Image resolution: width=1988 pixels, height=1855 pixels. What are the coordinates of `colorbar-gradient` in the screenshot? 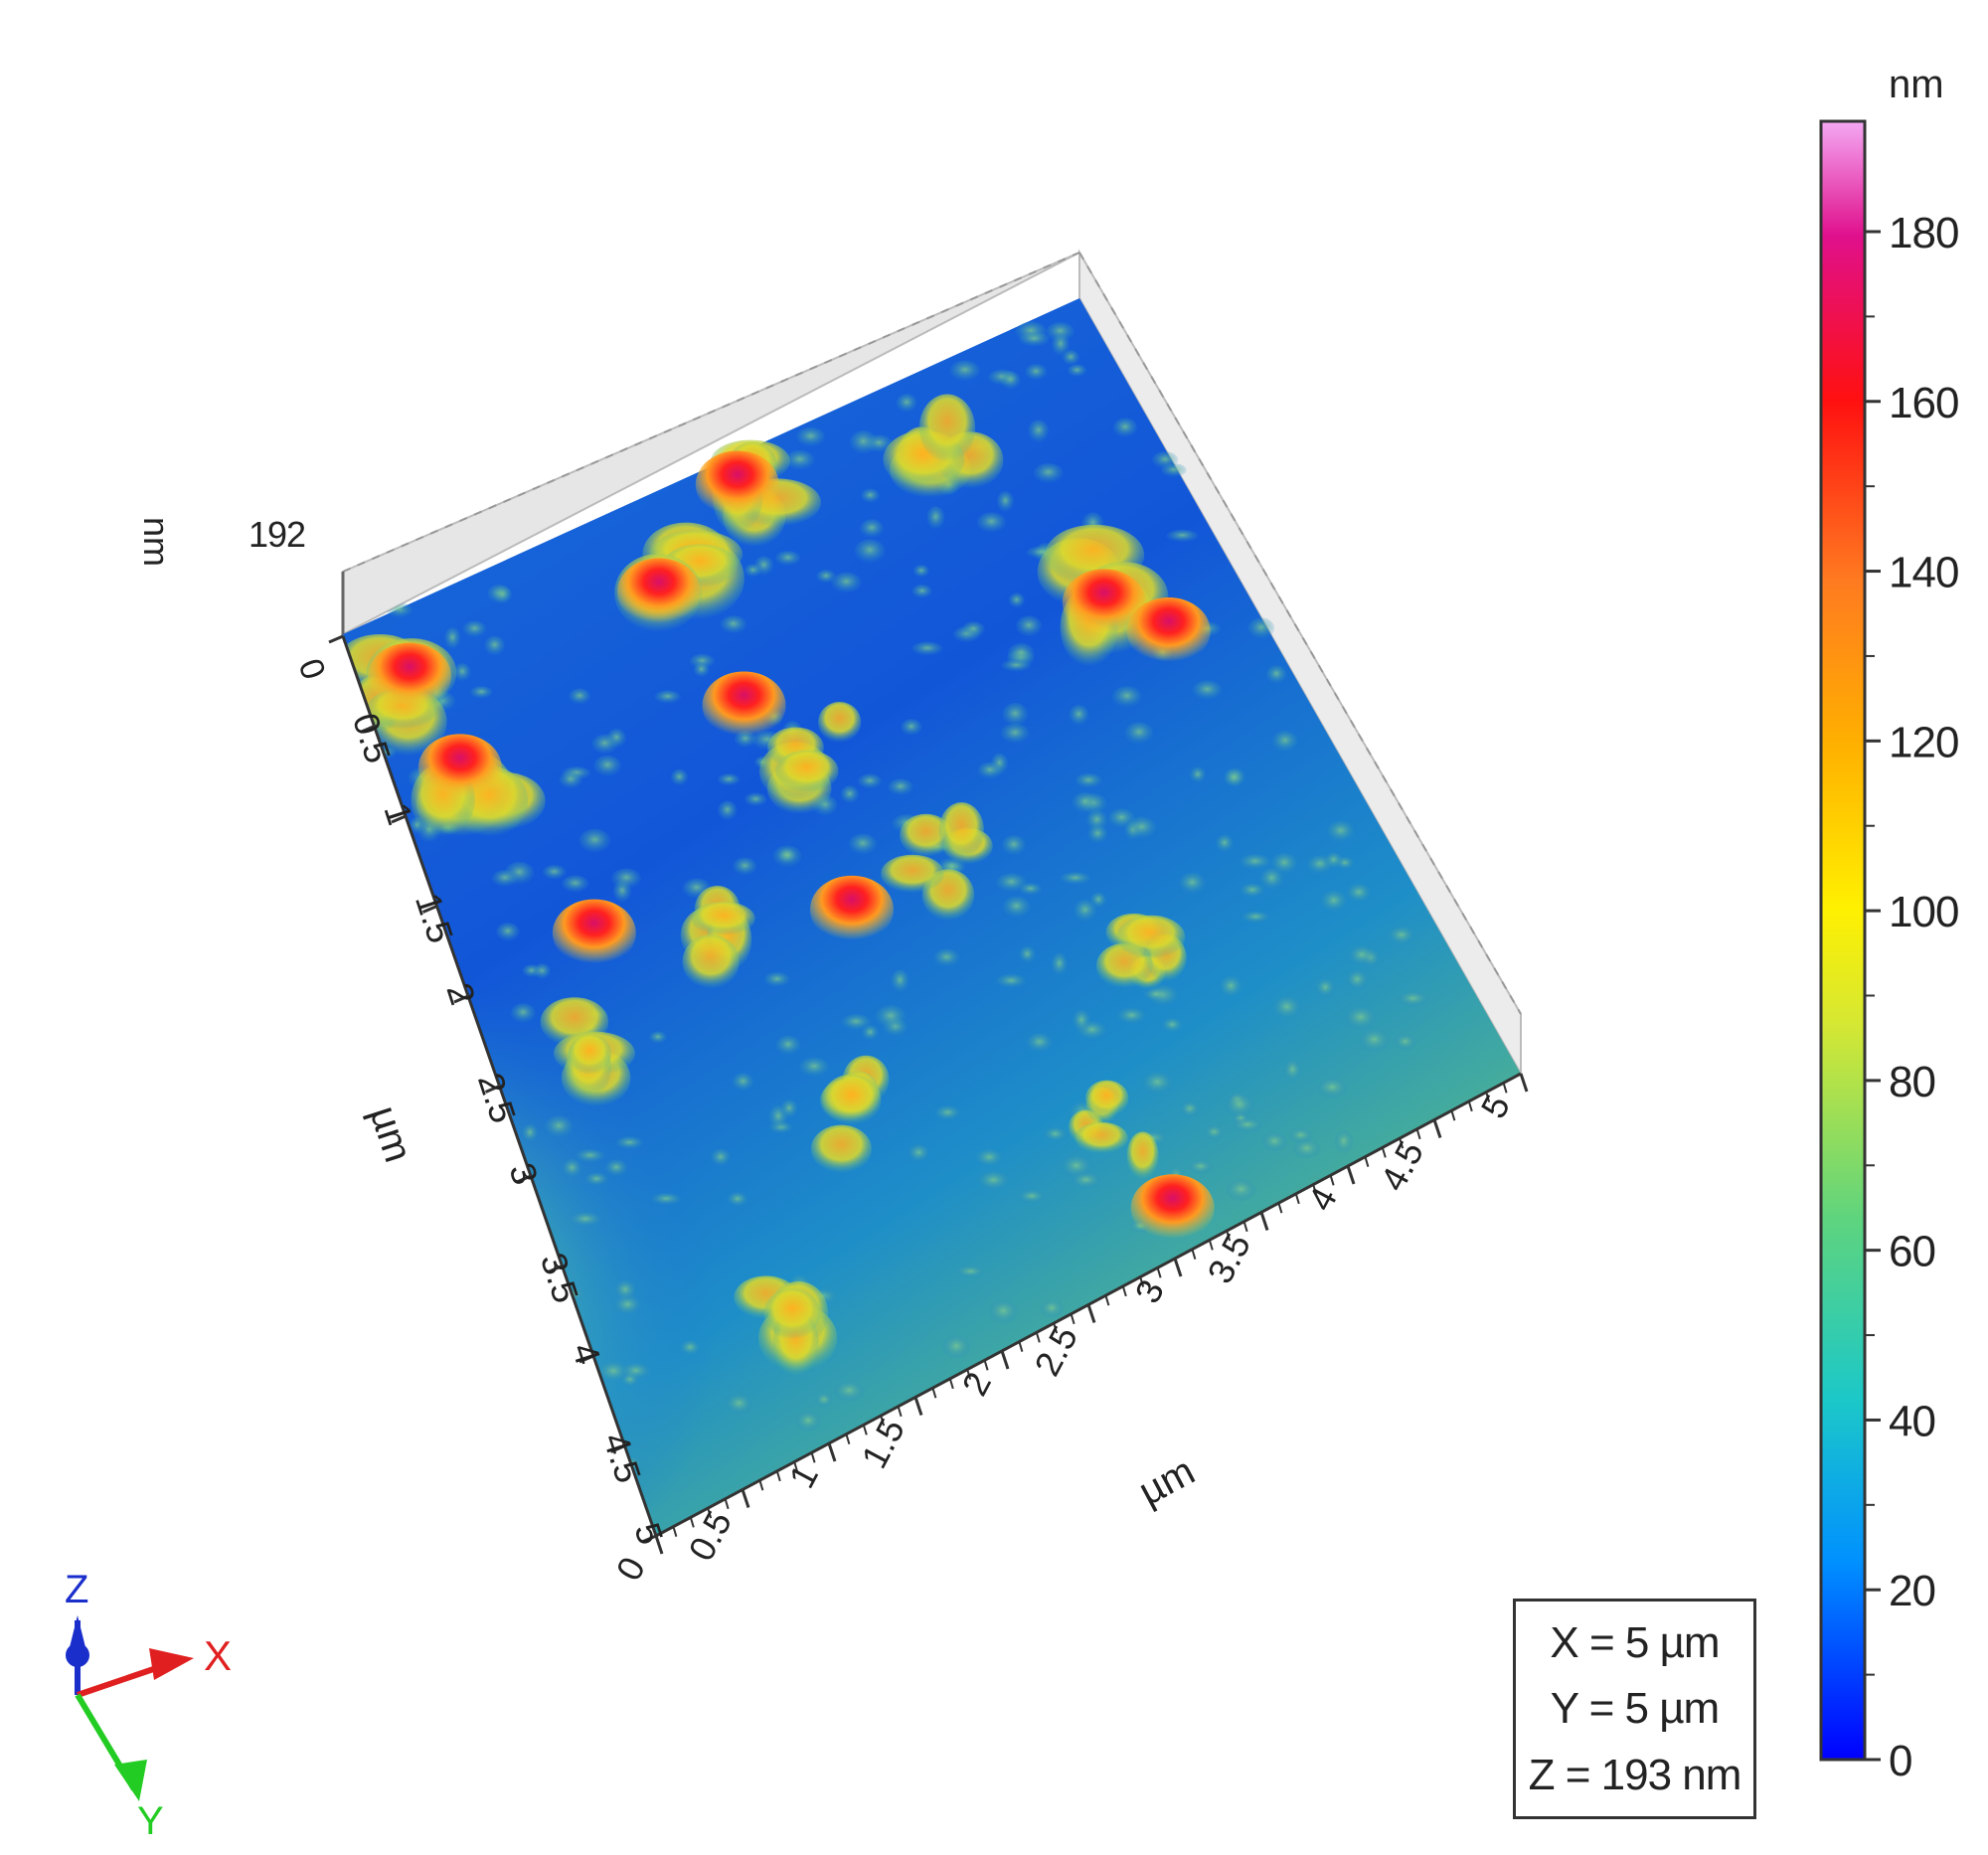 It's located at (1843, 940).